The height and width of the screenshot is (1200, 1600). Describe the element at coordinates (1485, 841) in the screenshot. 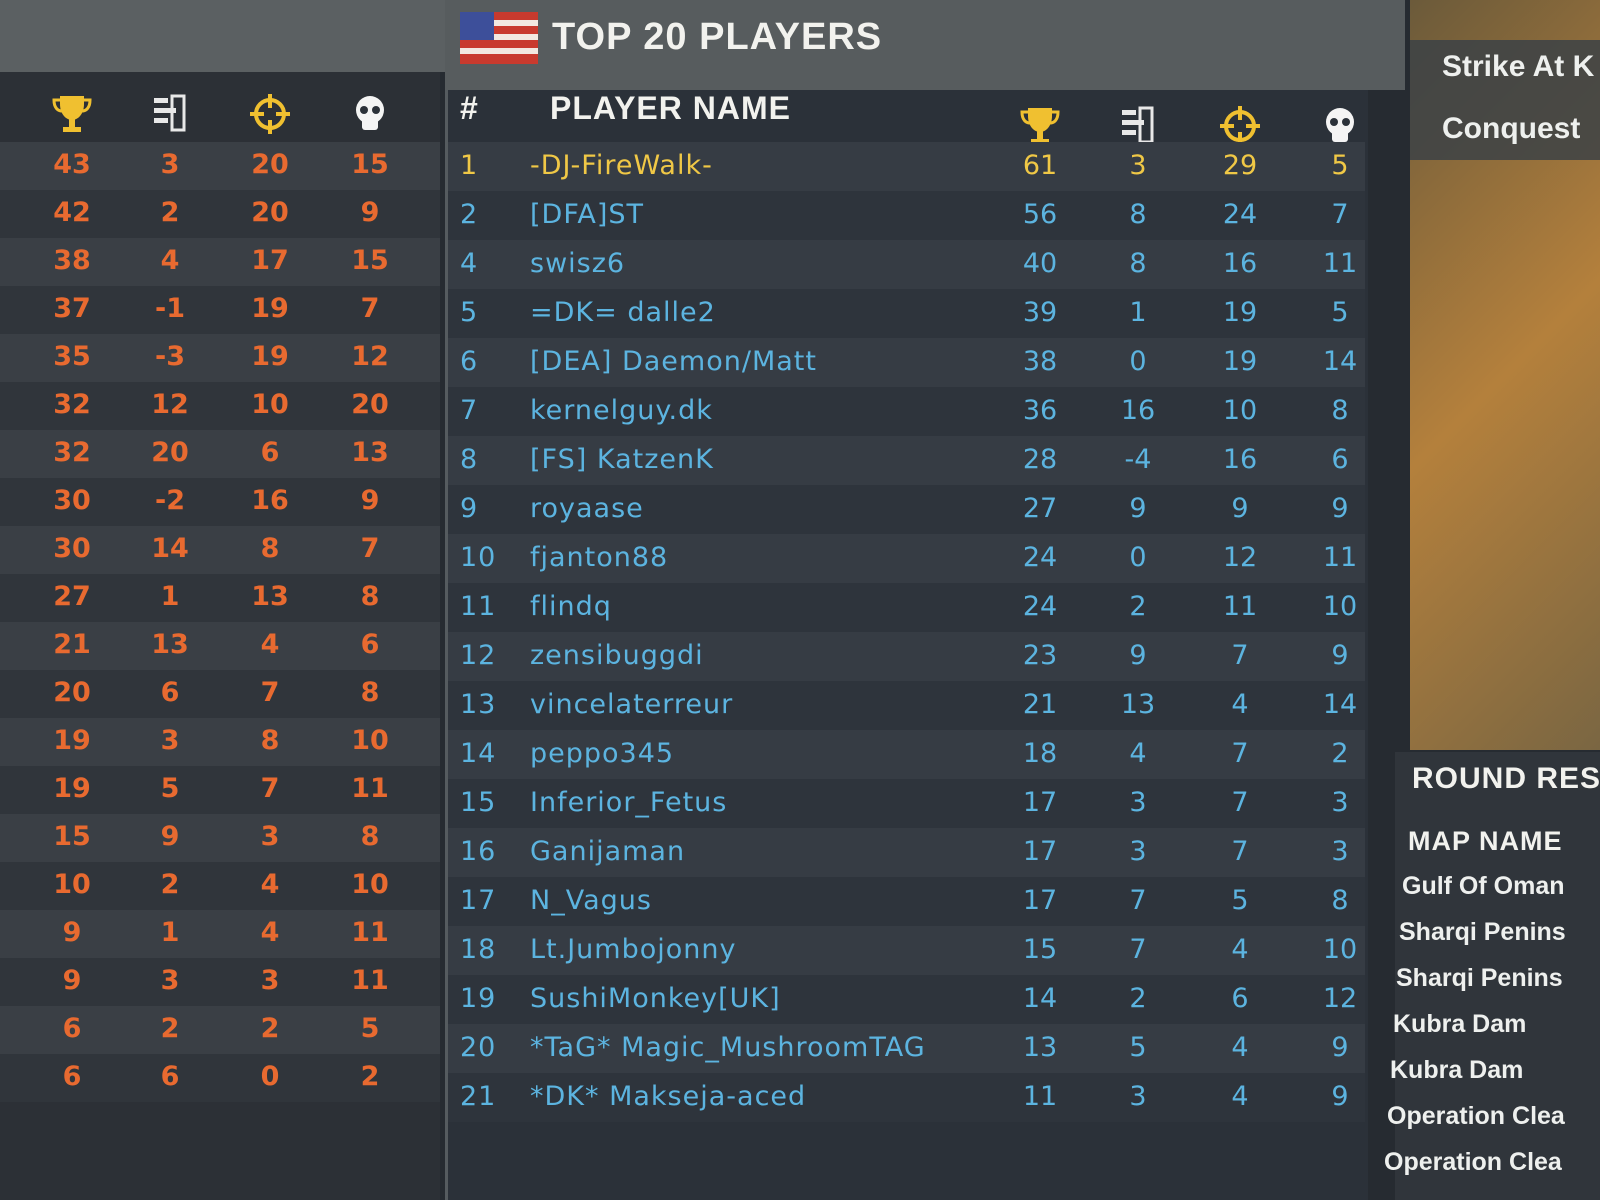

I see `map-name-header: MAP NAME` at that location.